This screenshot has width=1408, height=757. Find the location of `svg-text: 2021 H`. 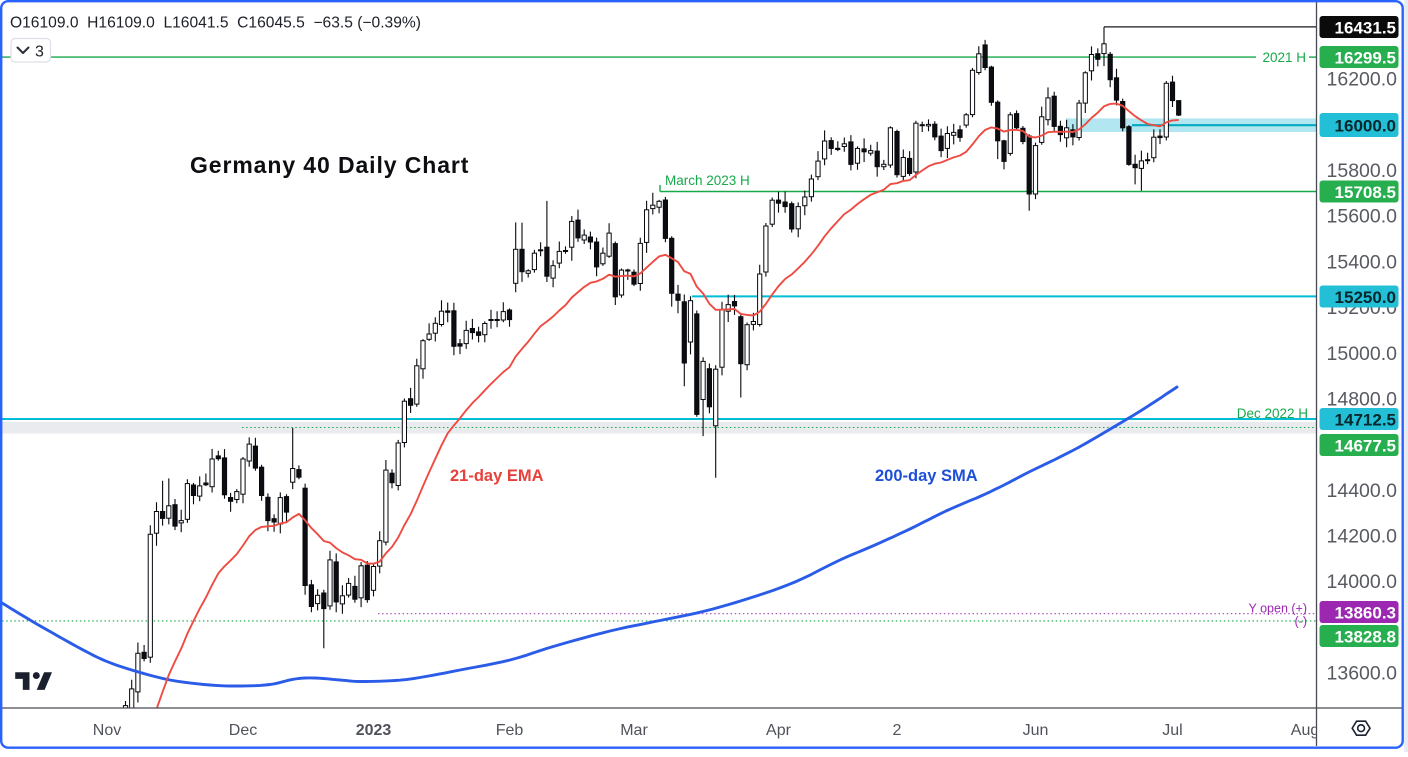

svg-text: 2021 H is located at coordinates (1284, 57).